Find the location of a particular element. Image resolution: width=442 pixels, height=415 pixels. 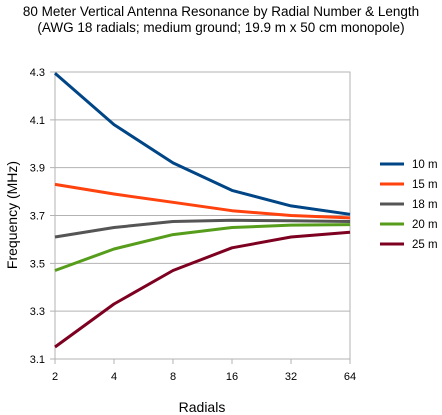

x-tick-label: 16 is located at coordinates (232, 377).